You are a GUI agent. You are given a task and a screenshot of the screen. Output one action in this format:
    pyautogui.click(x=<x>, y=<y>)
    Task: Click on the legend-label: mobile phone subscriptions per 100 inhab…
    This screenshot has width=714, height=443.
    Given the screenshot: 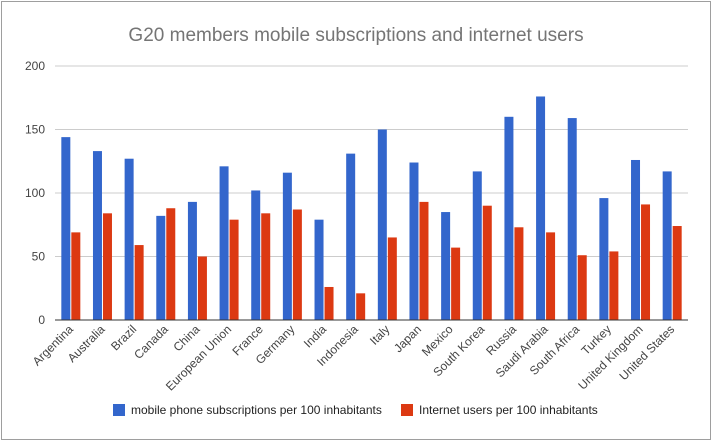 What is the action you would take?
    pyautogui.click(x=256, y=410)
    